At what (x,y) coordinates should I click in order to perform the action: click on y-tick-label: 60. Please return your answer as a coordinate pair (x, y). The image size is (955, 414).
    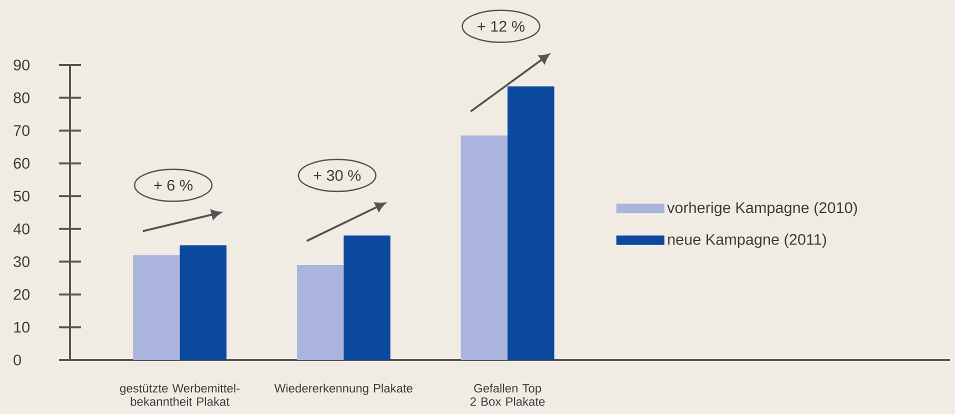
    Looking at the image, I should click on (22, 163).